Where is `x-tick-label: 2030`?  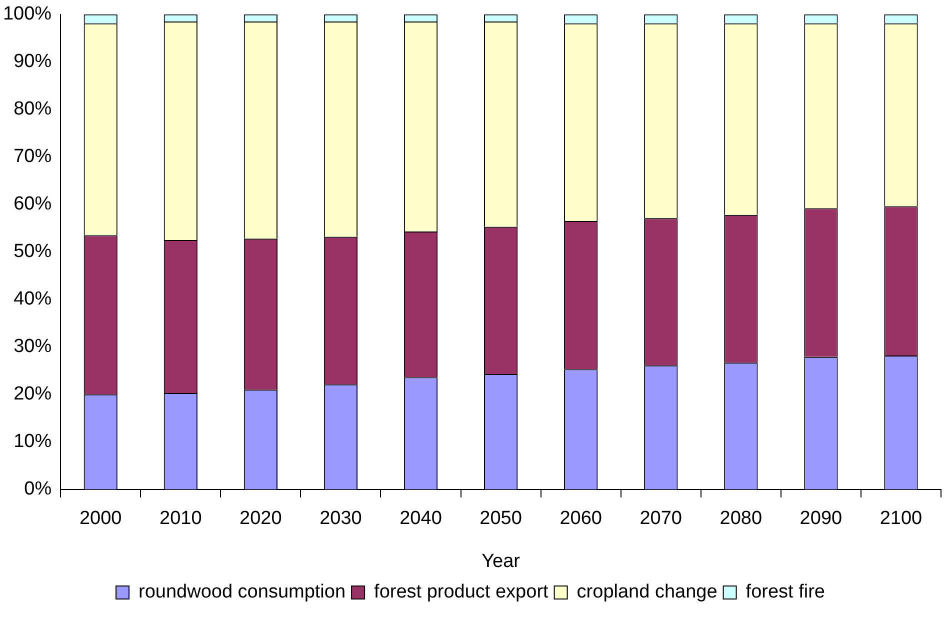
x-tick-label: 2030 is located at coordinates (341, 519).